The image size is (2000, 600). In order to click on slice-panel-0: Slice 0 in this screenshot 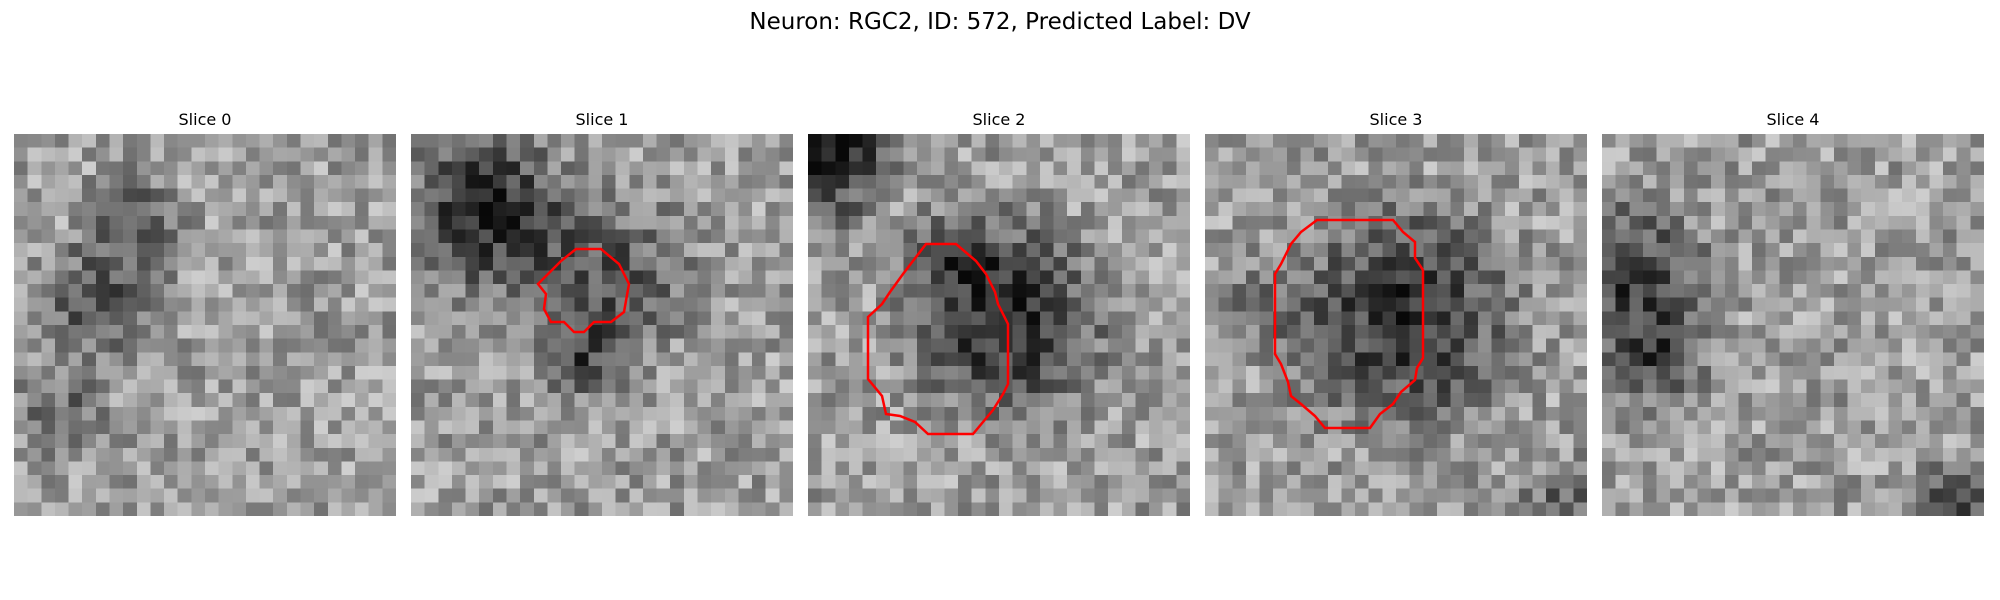, I will do `click(205, 313)`.